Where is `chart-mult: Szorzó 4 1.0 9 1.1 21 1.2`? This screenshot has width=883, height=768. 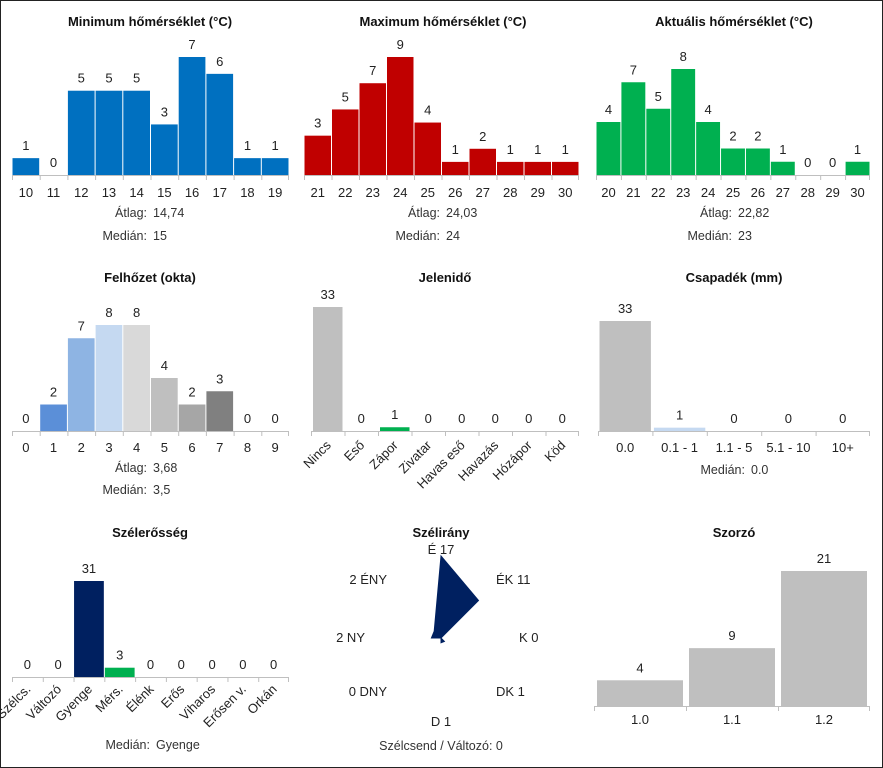
chart-mult: Szorzó 4 1.0 9 1.1 21 1.2 is located at coordinates (732, 626).